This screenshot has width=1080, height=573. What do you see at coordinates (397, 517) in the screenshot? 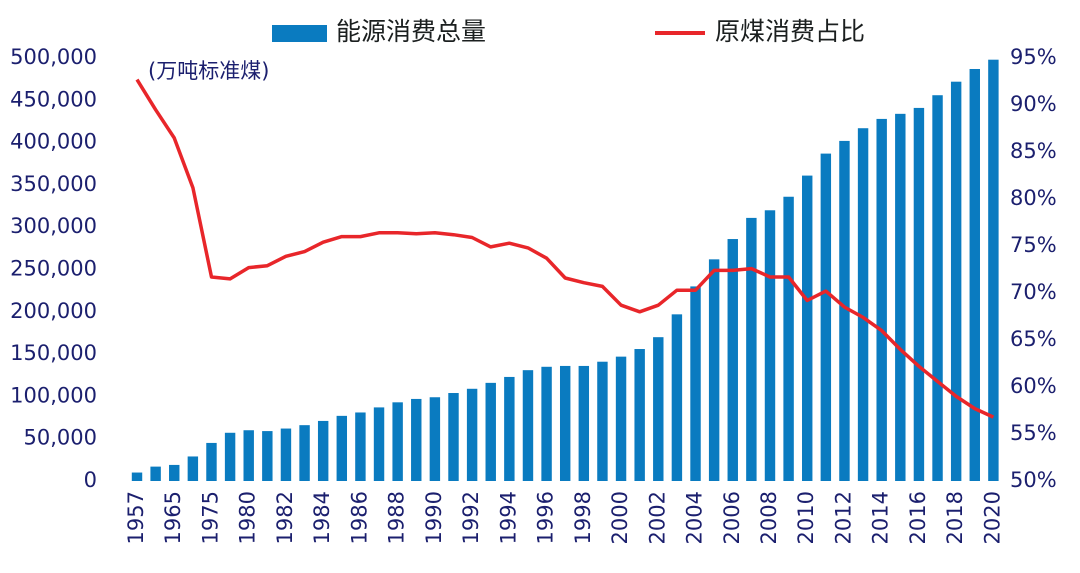
I see `x-tick-label: 1988` at bounding box center [397, 517].